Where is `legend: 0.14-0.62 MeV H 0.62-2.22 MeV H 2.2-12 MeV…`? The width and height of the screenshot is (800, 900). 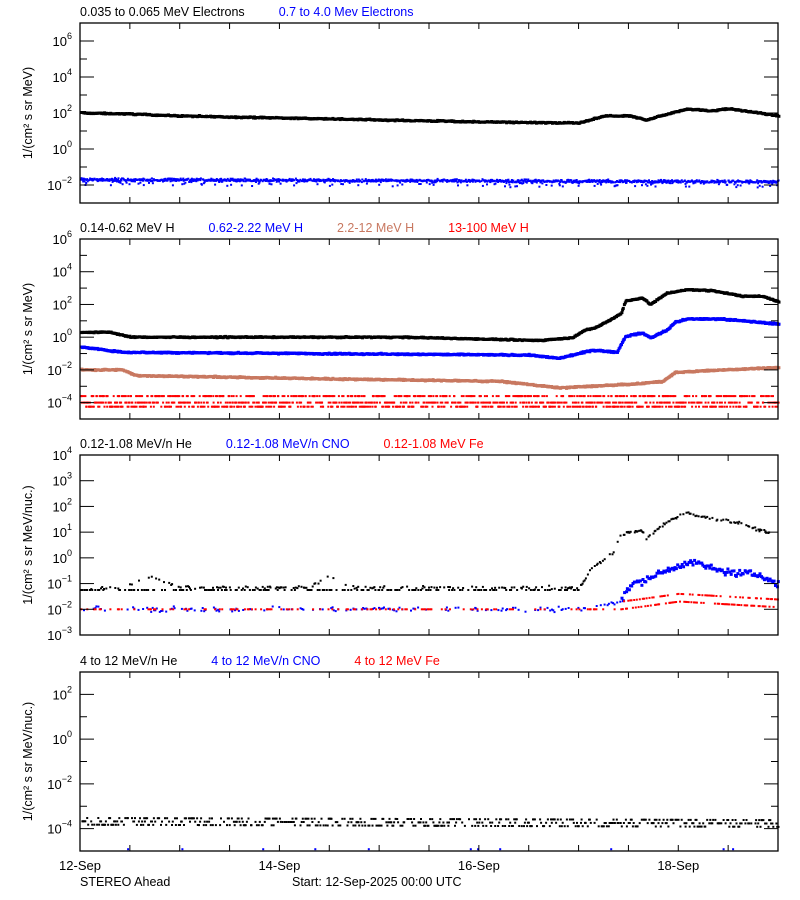
legend: 0.14-0.62 MeV H 0.62-2.22 MeV H 2.2-12 MeV… is located at coordinates (304, 228).